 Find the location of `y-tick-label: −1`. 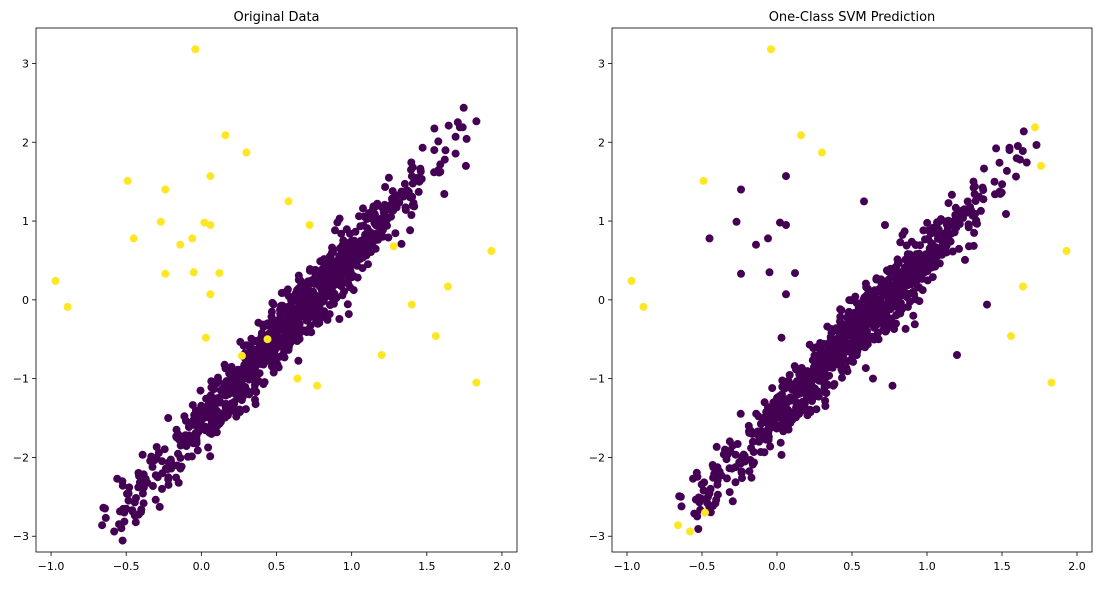

y-tick-label: −1 is located at coordinates (597, 379).